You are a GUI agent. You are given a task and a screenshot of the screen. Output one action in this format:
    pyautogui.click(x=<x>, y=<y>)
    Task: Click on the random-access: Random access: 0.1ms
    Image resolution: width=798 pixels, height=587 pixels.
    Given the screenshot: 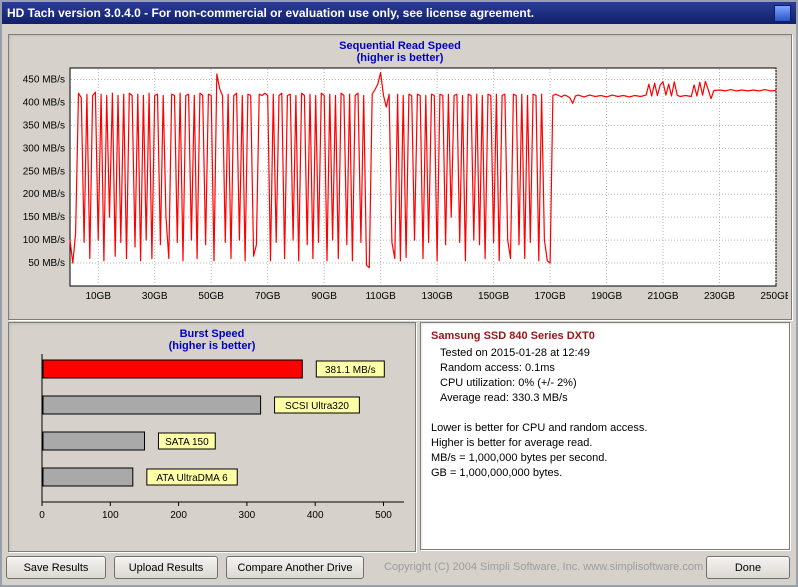 What is the action you would take?
    pyautogui.click(x=497, y=368)
    